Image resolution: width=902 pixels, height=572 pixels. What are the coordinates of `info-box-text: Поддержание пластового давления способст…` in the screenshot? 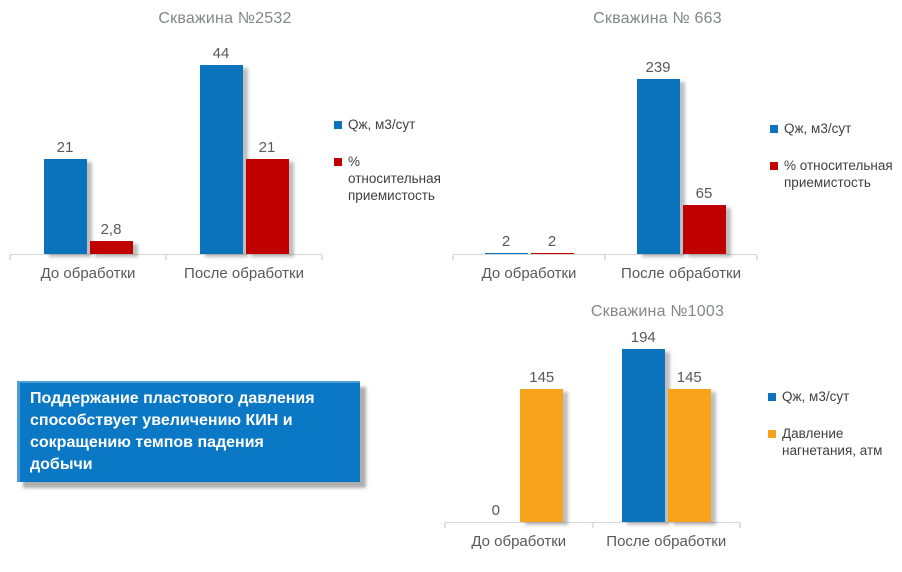 It's located at (172, 431).